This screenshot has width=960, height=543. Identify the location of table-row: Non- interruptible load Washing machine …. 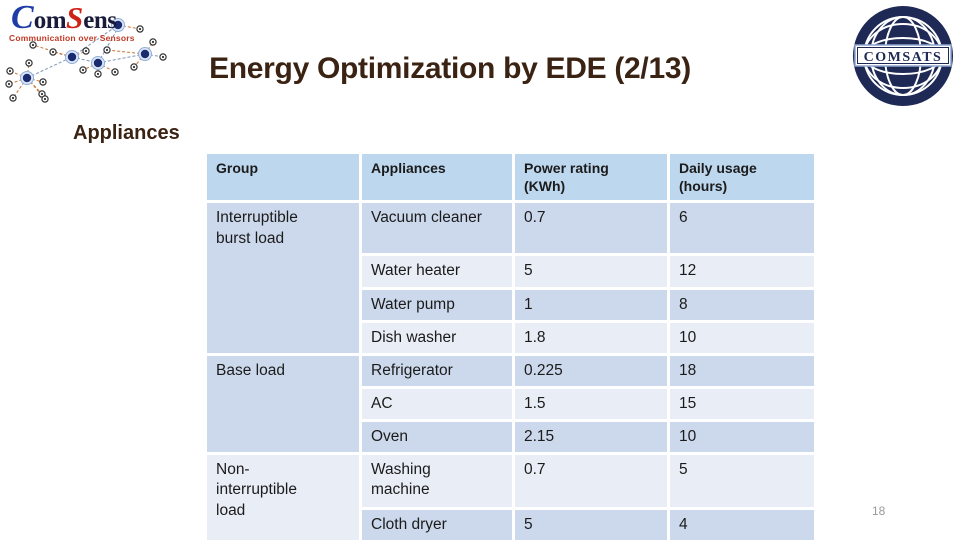
(510, 498).